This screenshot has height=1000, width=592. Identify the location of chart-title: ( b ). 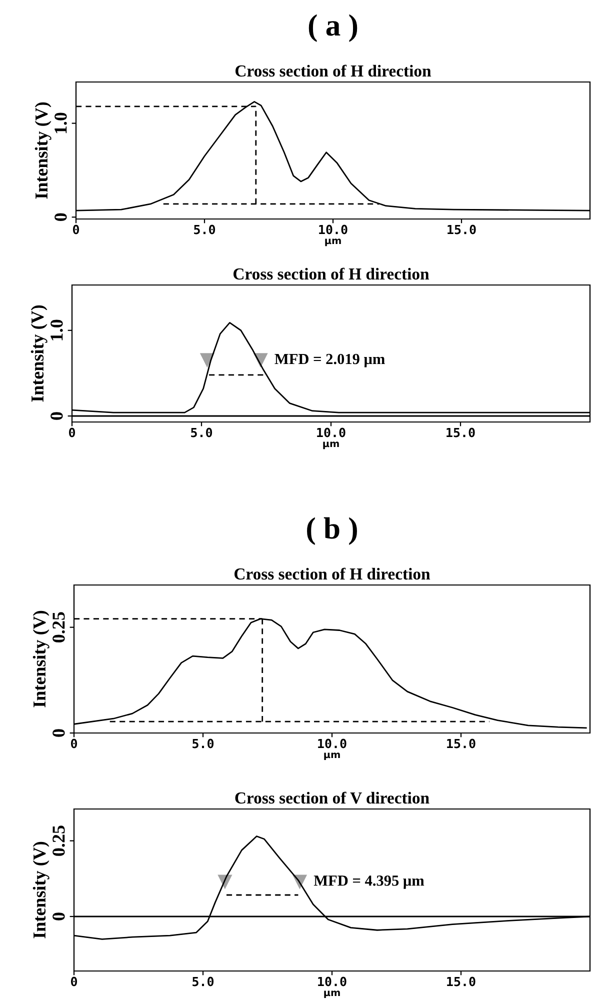
(332, 531).